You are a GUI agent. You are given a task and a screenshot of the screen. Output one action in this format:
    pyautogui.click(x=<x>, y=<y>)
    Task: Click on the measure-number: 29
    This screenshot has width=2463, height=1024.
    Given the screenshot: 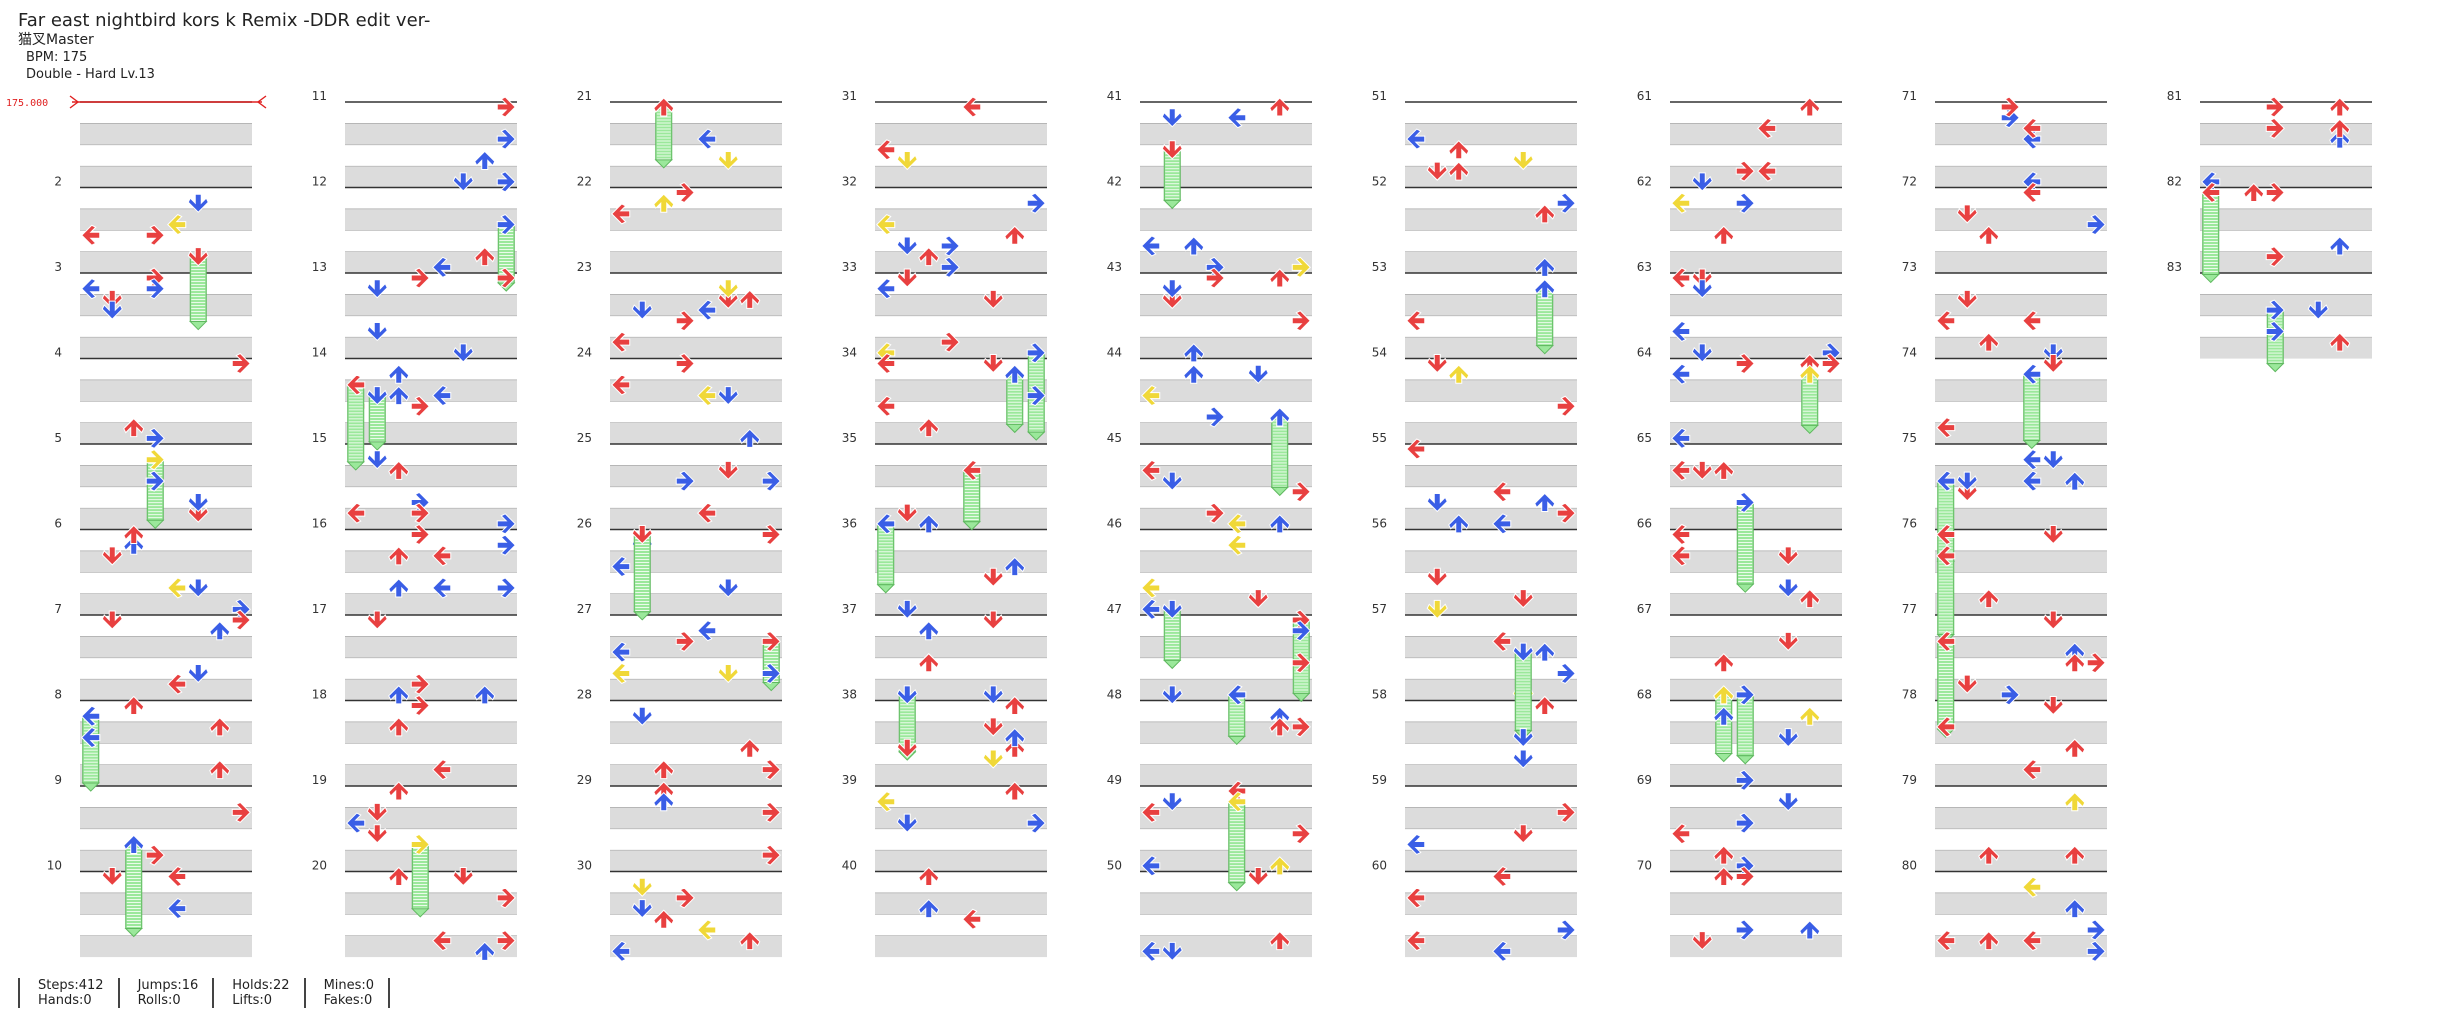 What is the action you would take?
    pyautogui.click(x=584, y=780)
    